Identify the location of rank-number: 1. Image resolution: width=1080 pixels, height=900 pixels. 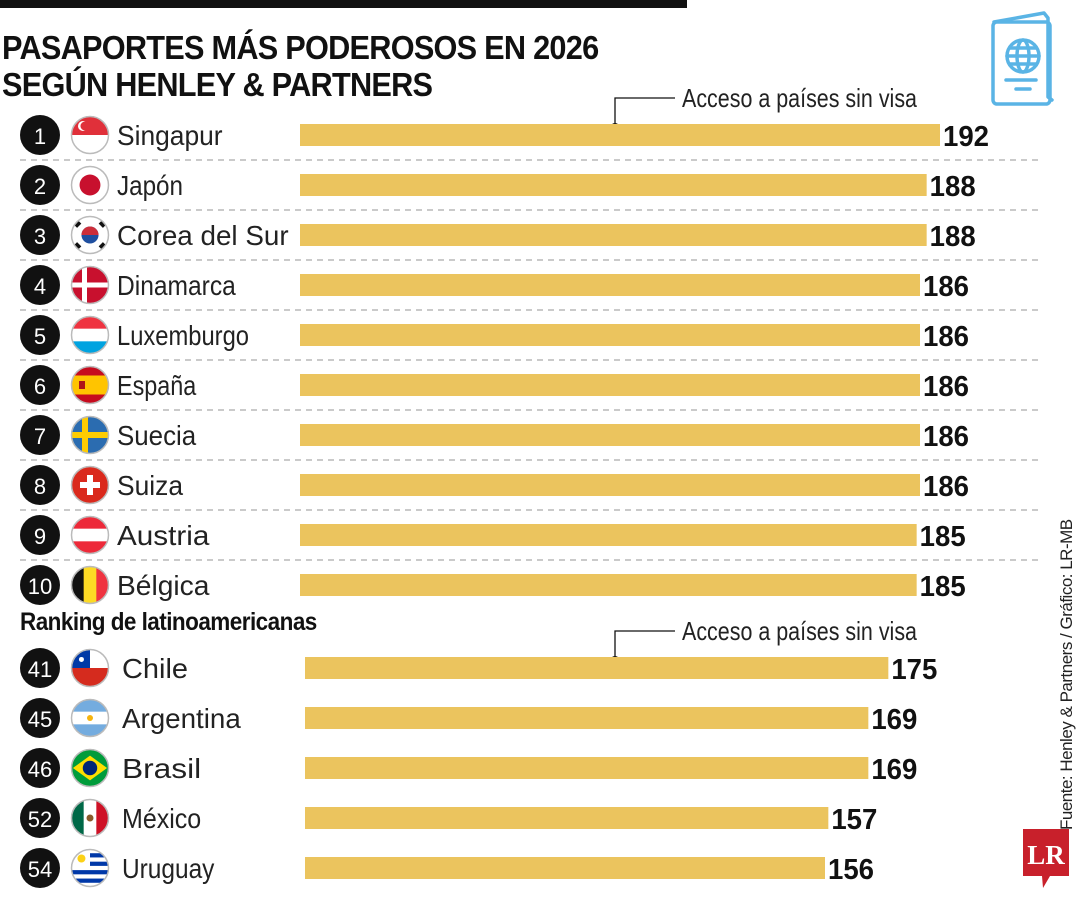
(40, 136).